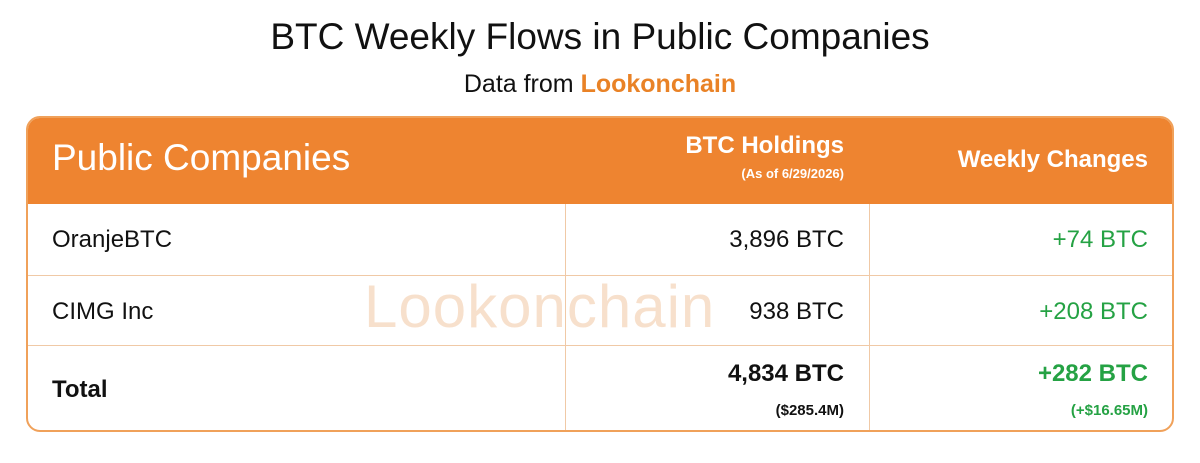 Image resolution: width=1200 pixels, height=463 pixels. Describe the element at coordinates (103, 311) in the screenshot. I see `company-name: CIMG Inc` at that location.